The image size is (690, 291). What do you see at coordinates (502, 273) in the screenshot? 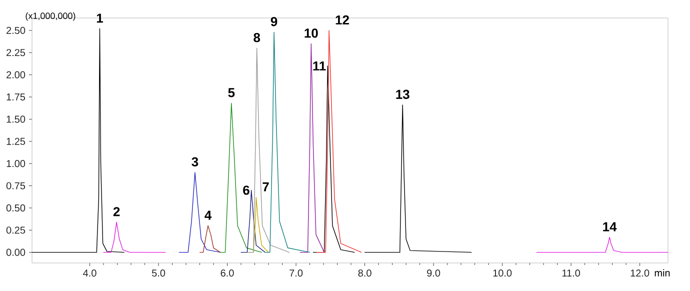
I see `x-tick-label: 10.0` at bounding box center [502, 273].